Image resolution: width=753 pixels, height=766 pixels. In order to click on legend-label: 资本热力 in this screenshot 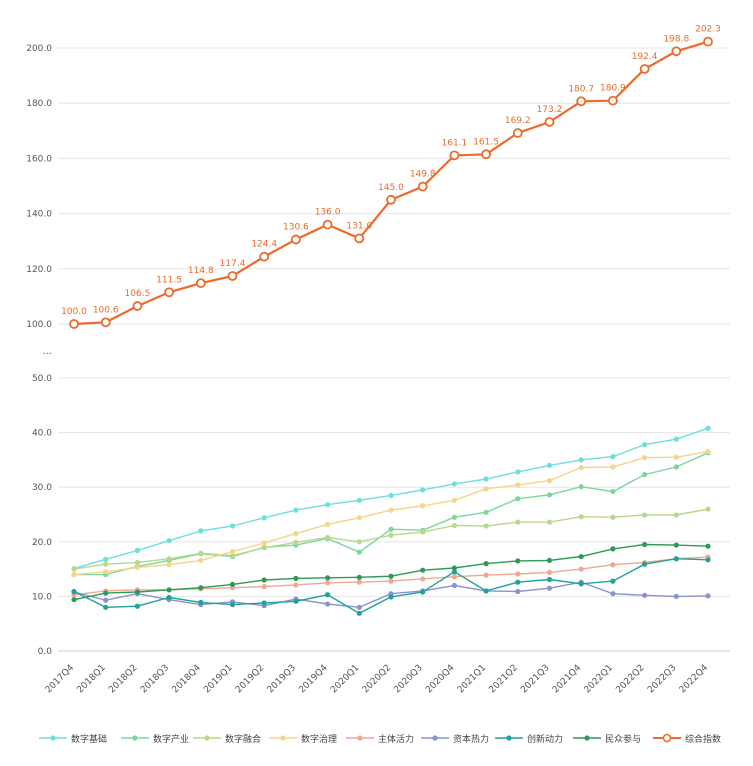, I will do `click(471, 739)`.